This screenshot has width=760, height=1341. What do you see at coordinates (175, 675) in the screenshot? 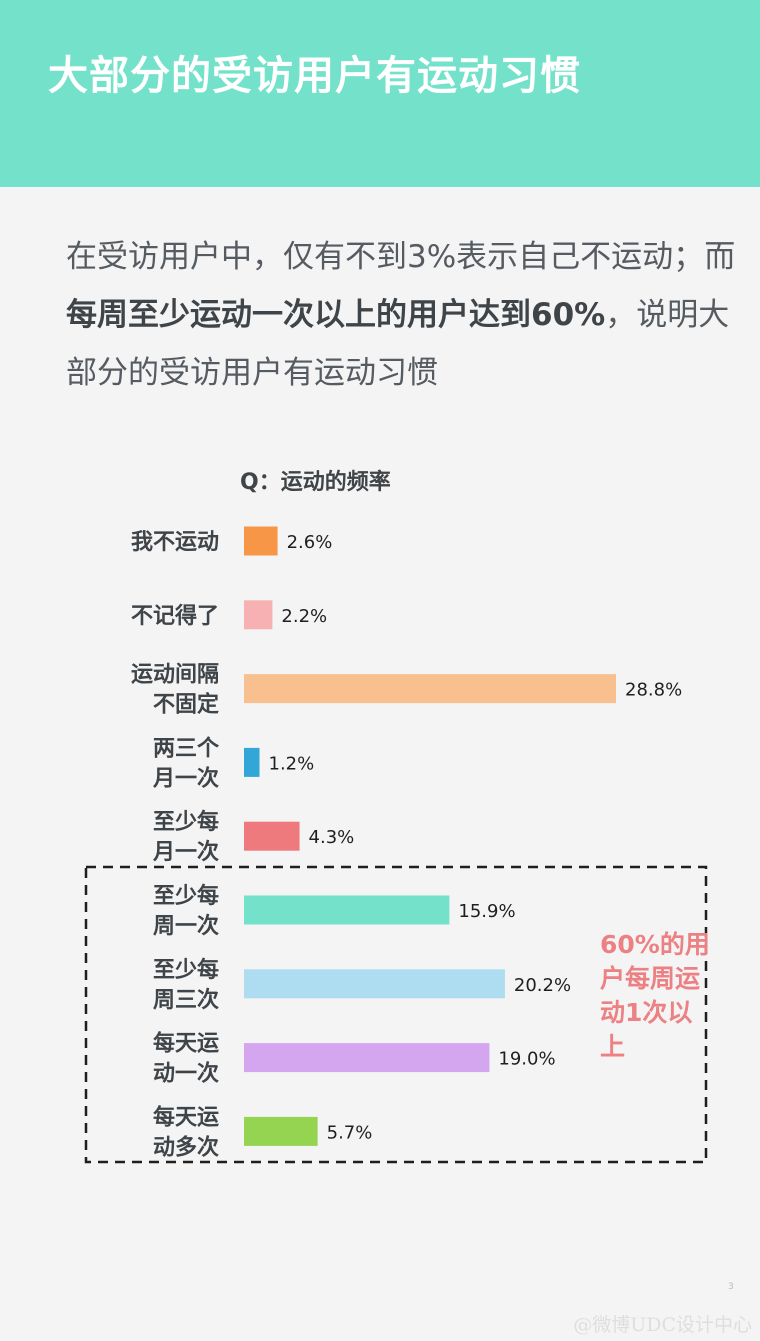
I see `category-label-2-0: 运动间隔` at bounding box center [175, 675].